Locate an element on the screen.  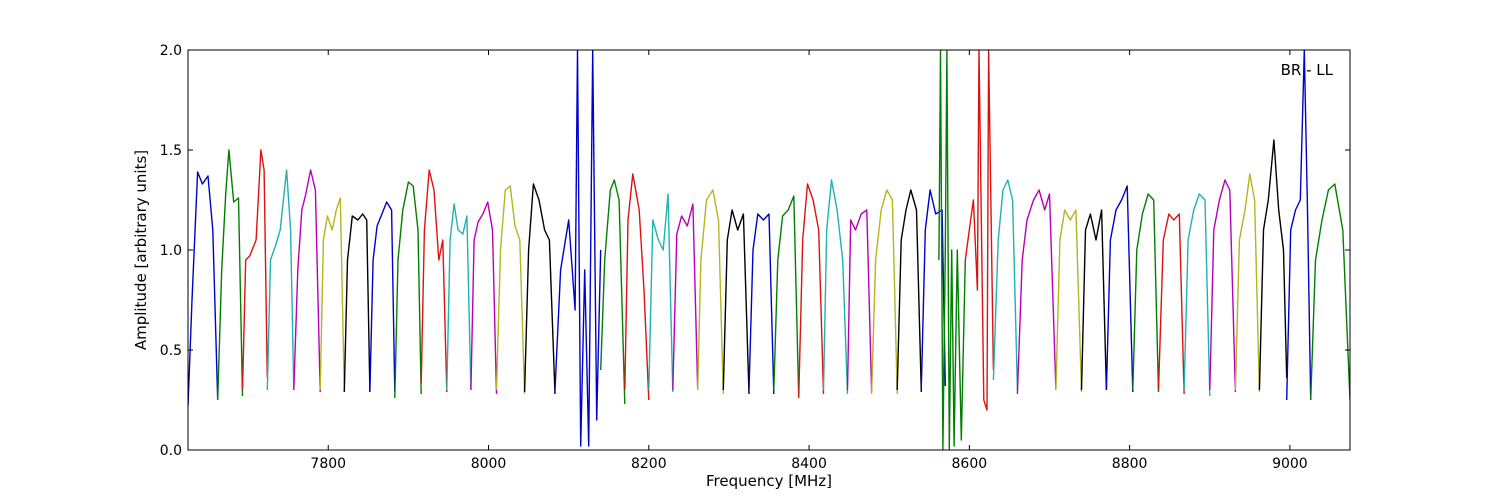
x-axis-title: Frequency [MHz] is located at coordinates (769, 481).